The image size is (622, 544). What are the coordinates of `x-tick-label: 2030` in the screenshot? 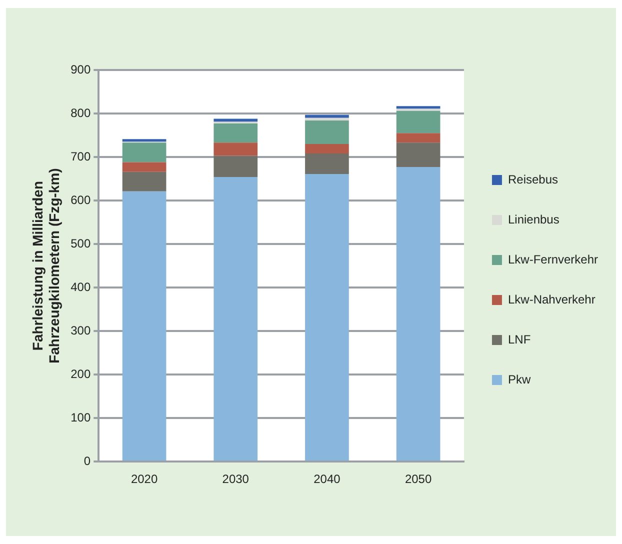 It's located at (236, 479).